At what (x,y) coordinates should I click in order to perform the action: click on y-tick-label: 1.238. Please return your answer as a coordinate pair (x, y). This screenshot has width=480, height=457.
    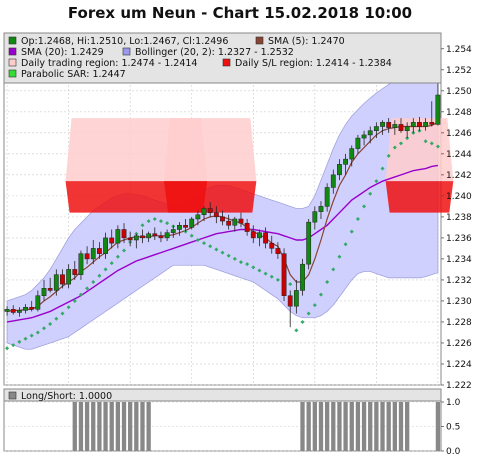
    Looking at the image, I should click on (459, 218).